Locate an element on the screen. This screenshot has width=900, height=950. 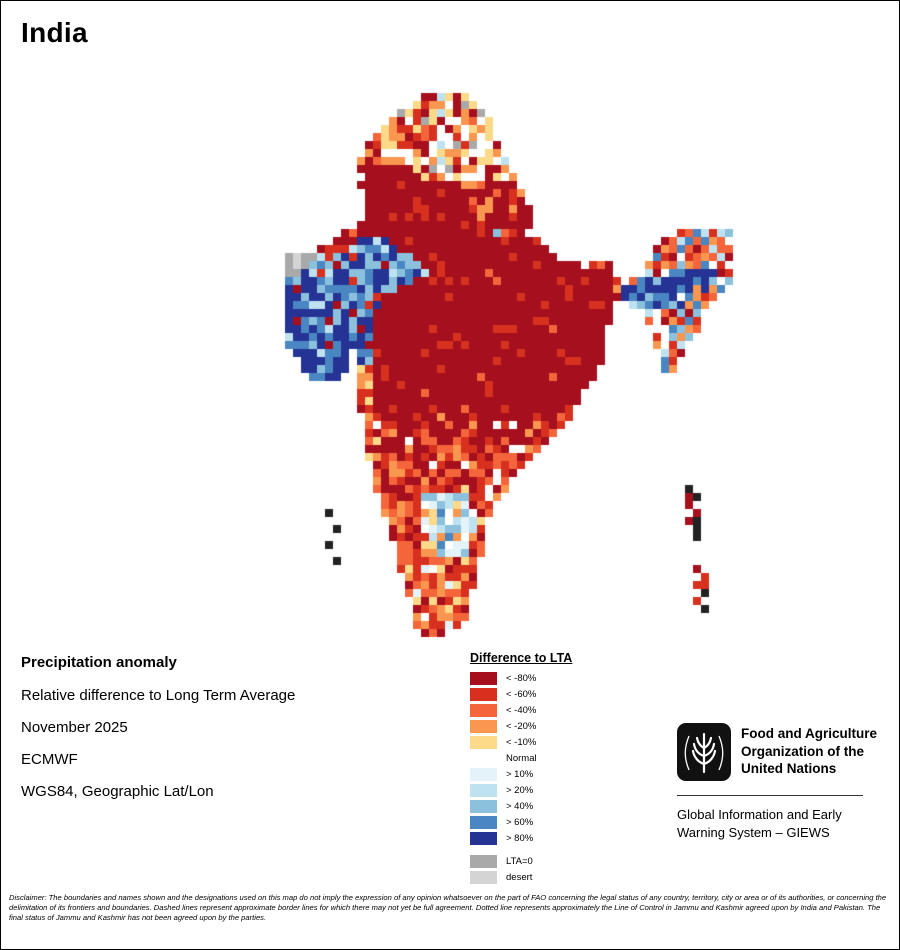
legend-item: < -80% is located at coordinates (545, 678).